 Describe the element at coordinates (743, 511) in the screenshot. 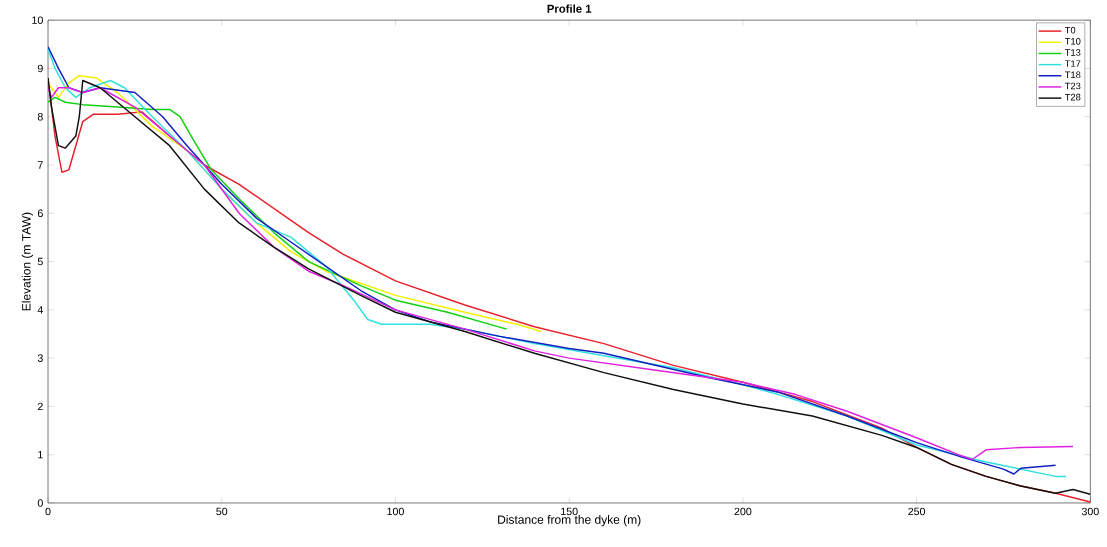

I see `x-tick-label: 200` at that location.